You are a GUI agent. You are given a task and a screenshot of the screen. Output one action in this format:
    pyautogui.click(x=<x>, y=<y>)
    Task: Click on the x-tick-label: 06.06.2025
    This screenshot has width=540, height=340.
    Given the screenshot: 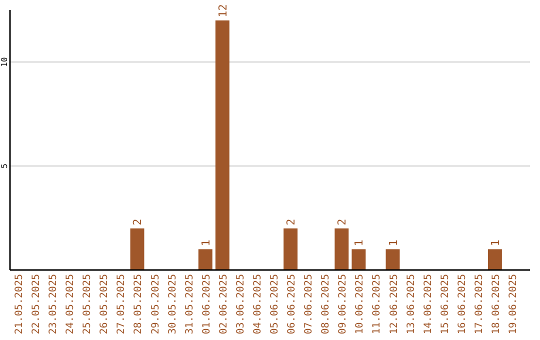 What is the action you would take?
    pyautogui.click(x=292, y=304)
    